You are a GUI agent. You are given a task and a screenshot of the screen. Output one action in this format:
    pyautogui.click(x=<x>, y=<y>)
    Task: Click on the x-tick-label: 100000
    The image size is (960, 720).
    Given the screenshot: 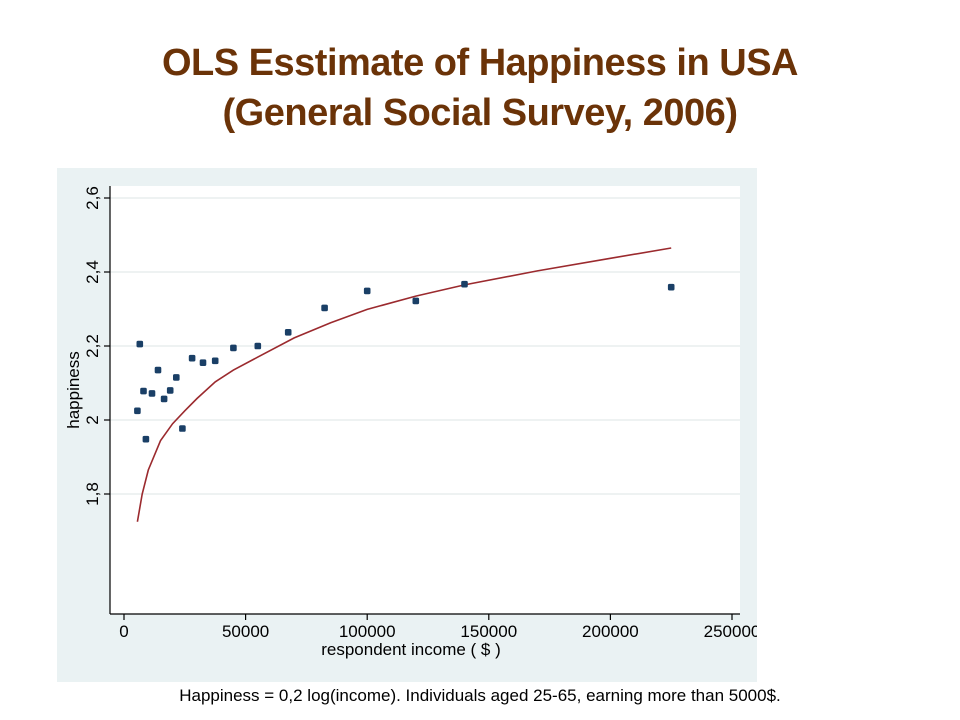 What is the action you would take?
    pyautogui.click(x=367, y=631)
    